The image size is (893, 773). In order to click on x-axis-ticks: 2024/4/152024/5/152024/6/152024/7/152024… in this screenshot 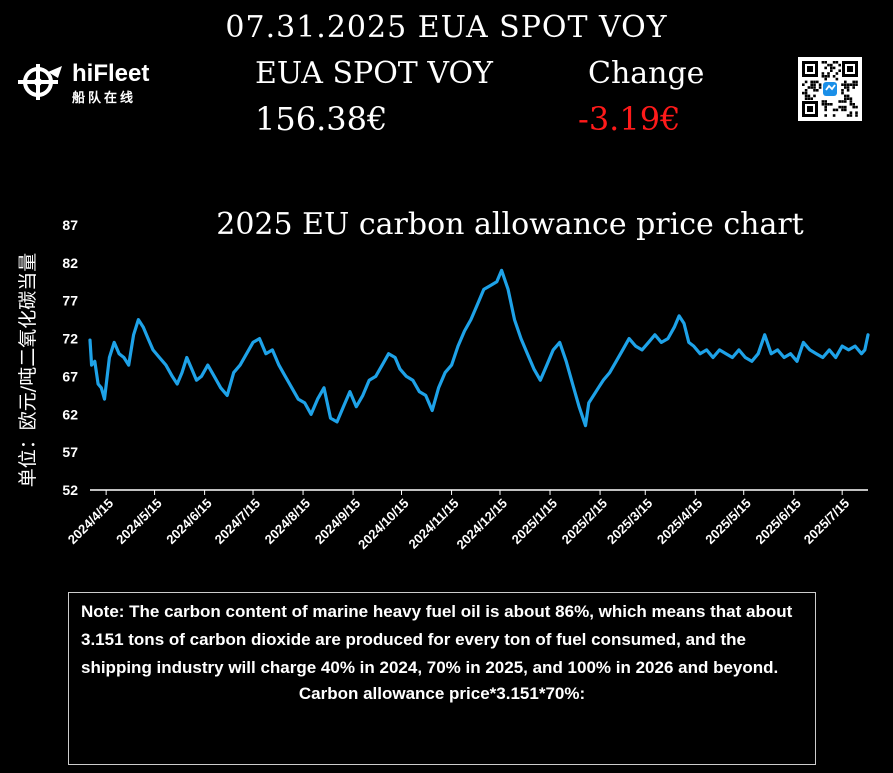, I will do `click(459, 521)`.